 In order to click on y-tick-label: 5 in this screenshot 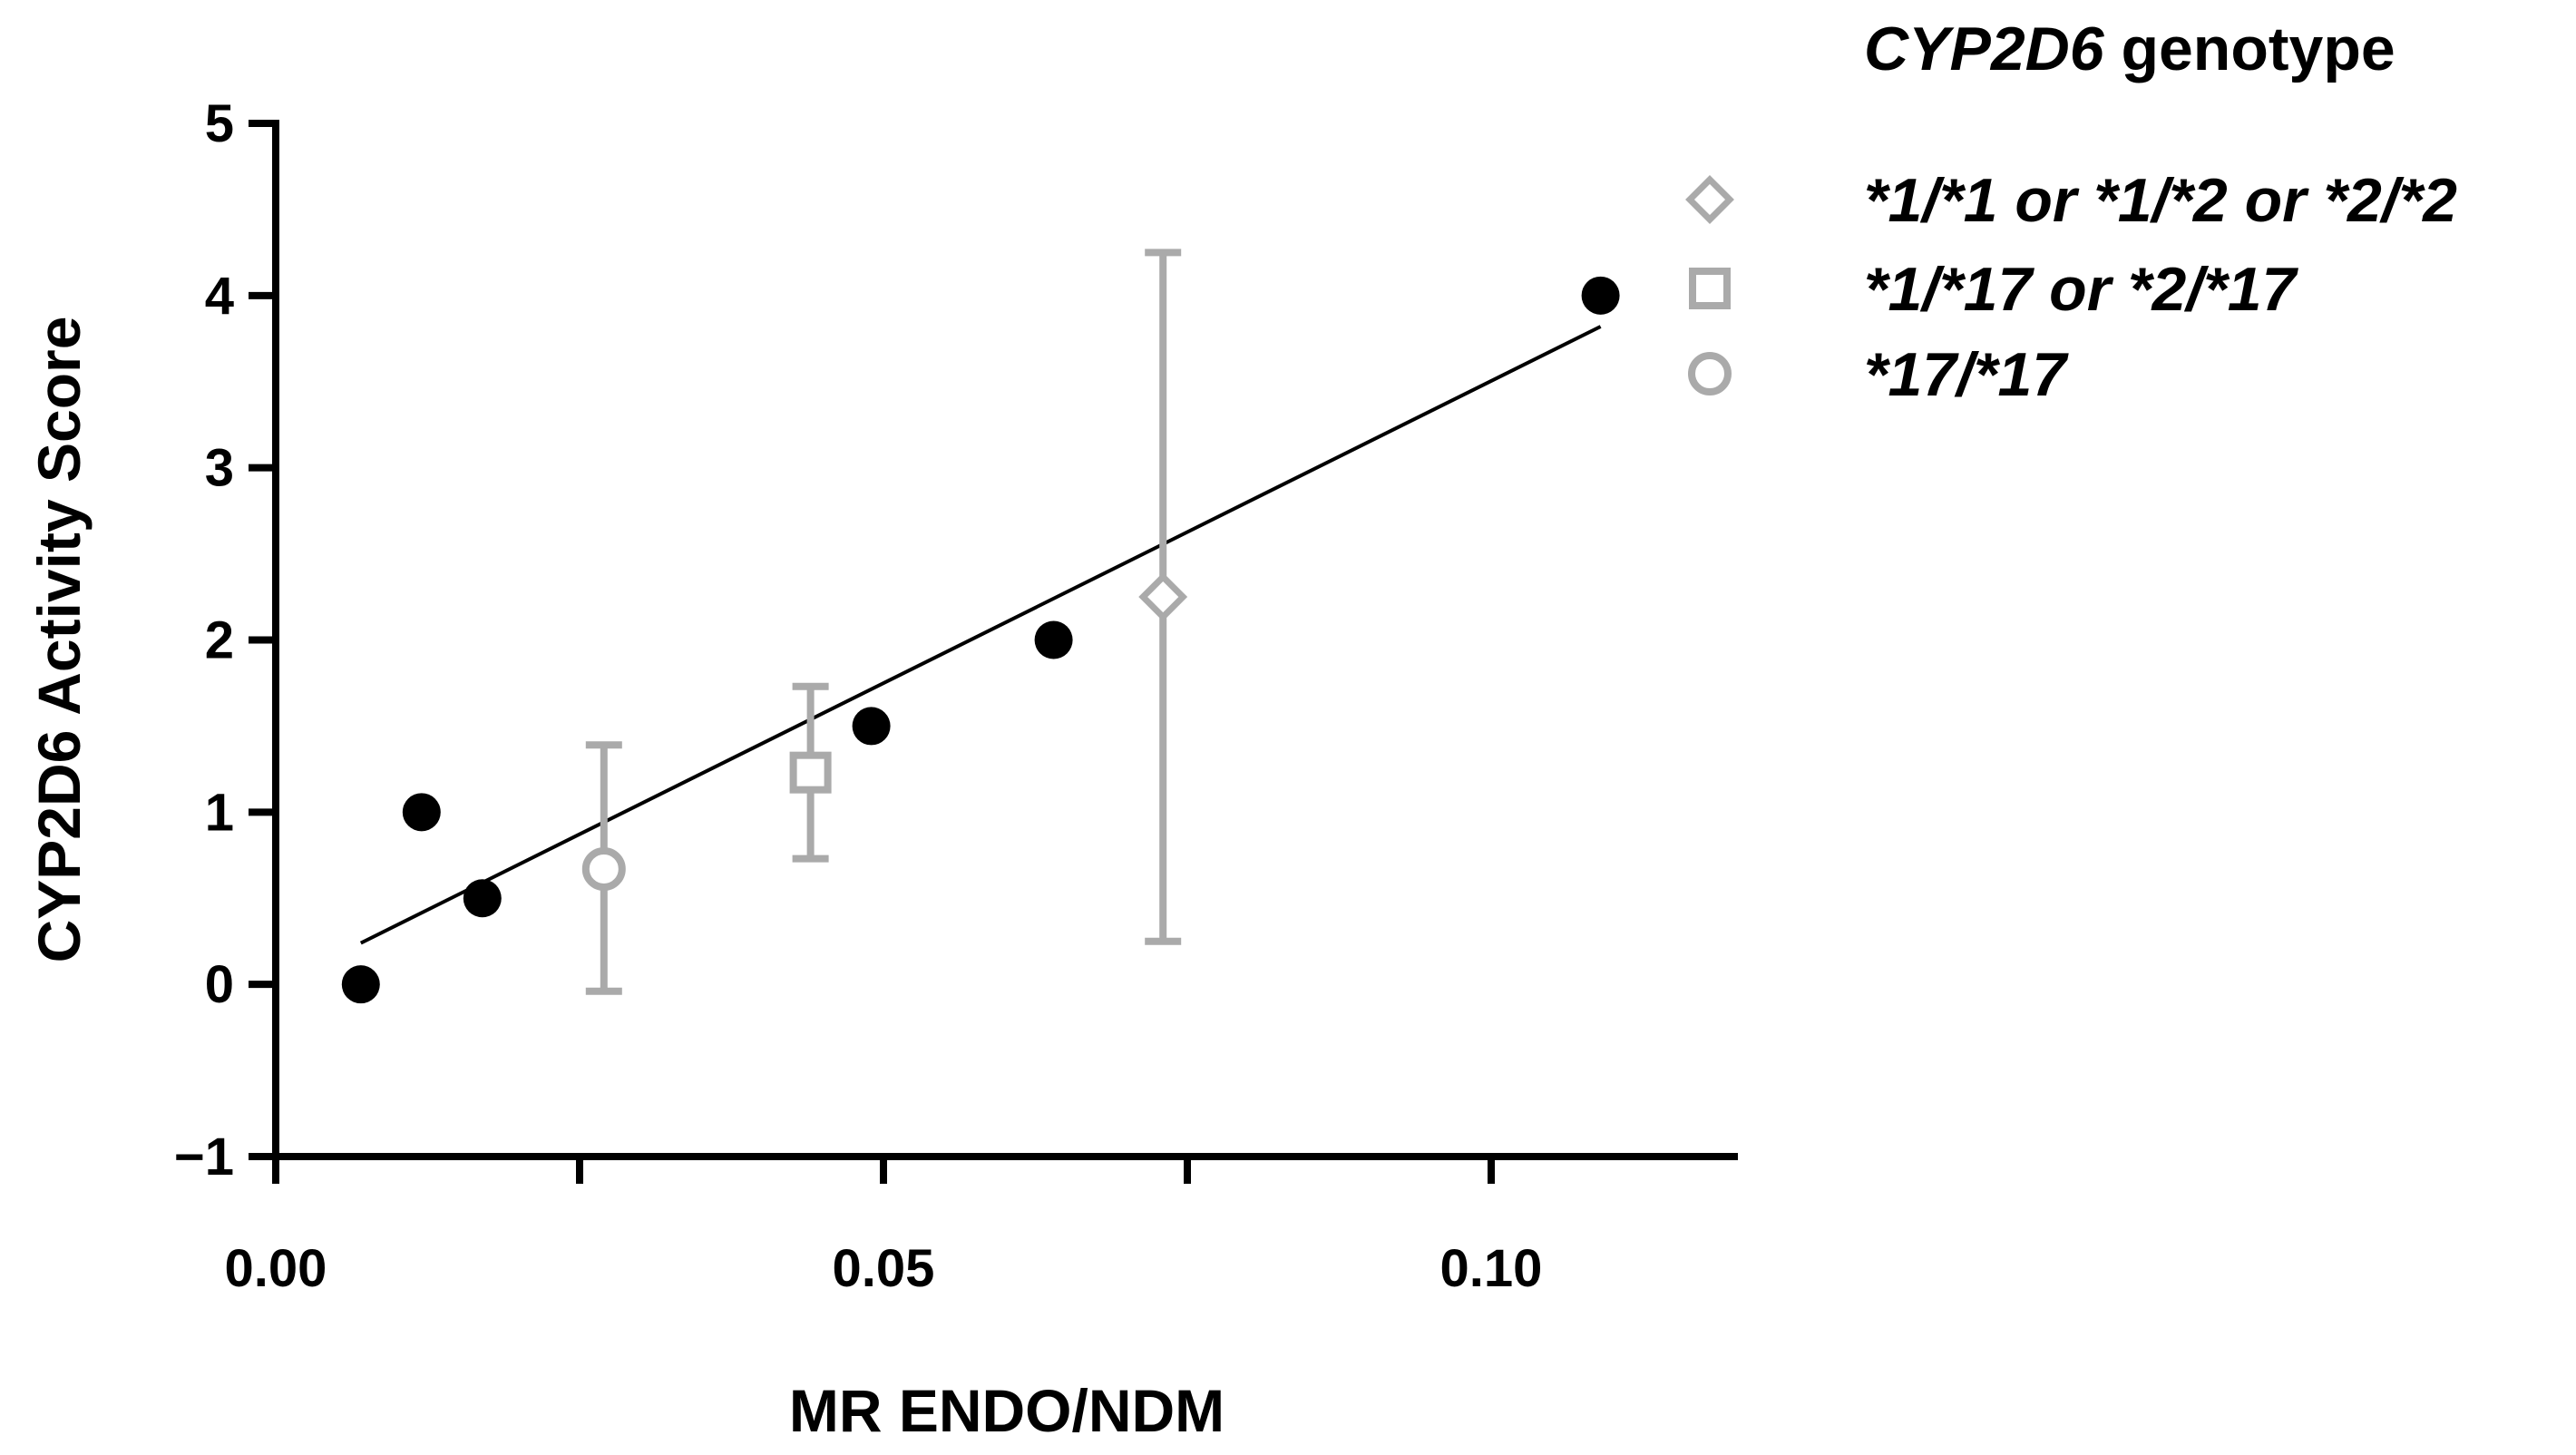, I will do `click(219, 123)`.